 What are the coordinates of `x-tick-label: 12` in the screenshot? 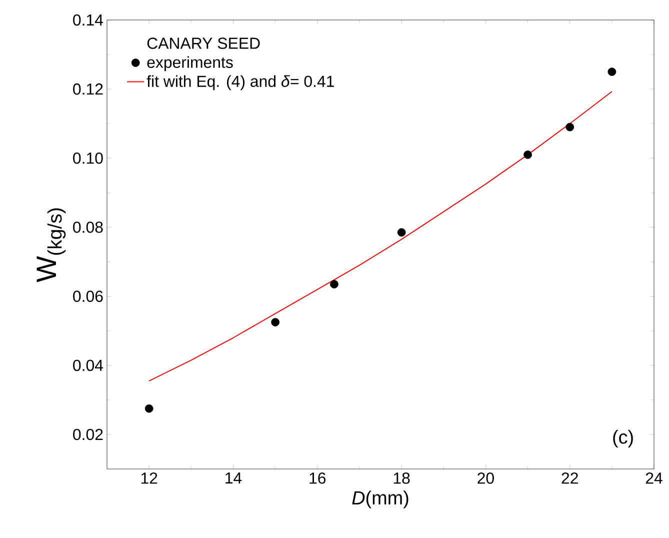 It's located at (149, 478).